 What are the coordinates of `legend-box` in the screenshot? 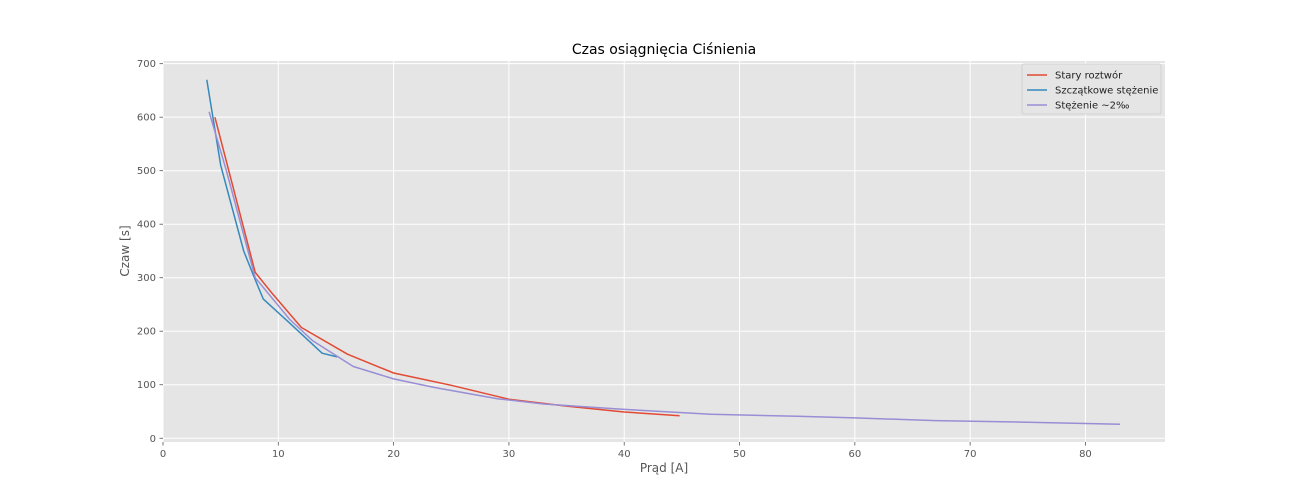 It's located at (1091, 89).